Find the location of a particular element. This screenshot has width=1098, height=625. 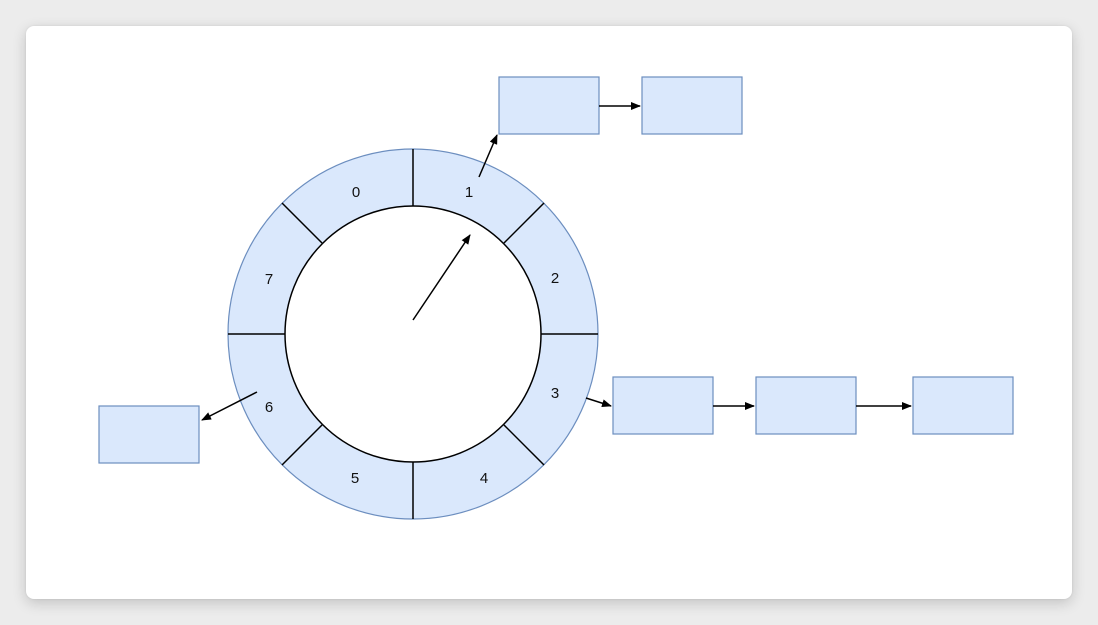

wheel-hub is located at coordinates (413, 334).